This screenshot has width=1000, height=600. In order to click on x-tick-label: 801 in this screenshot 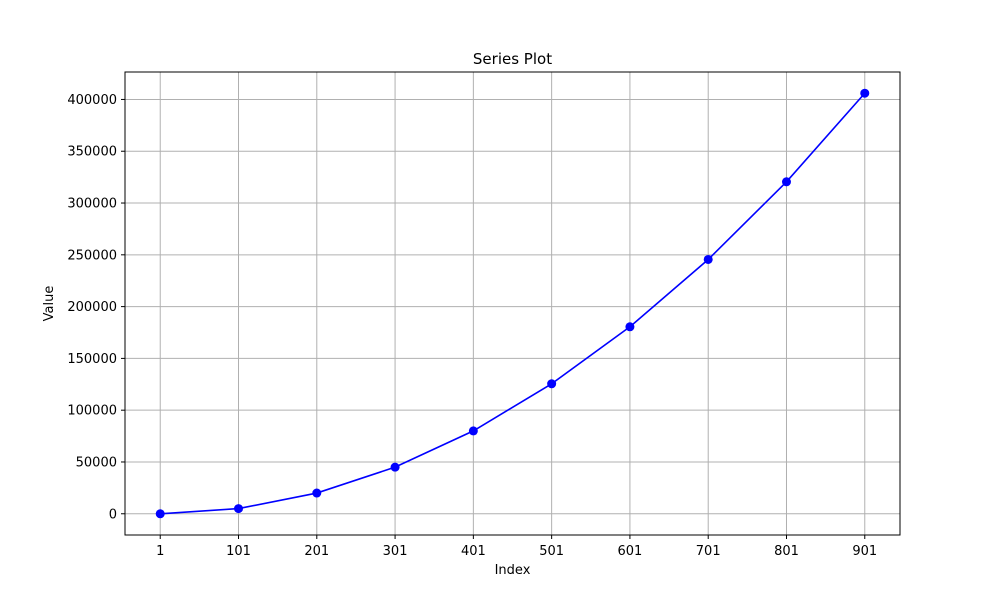, I will do `click(786, 551)`.